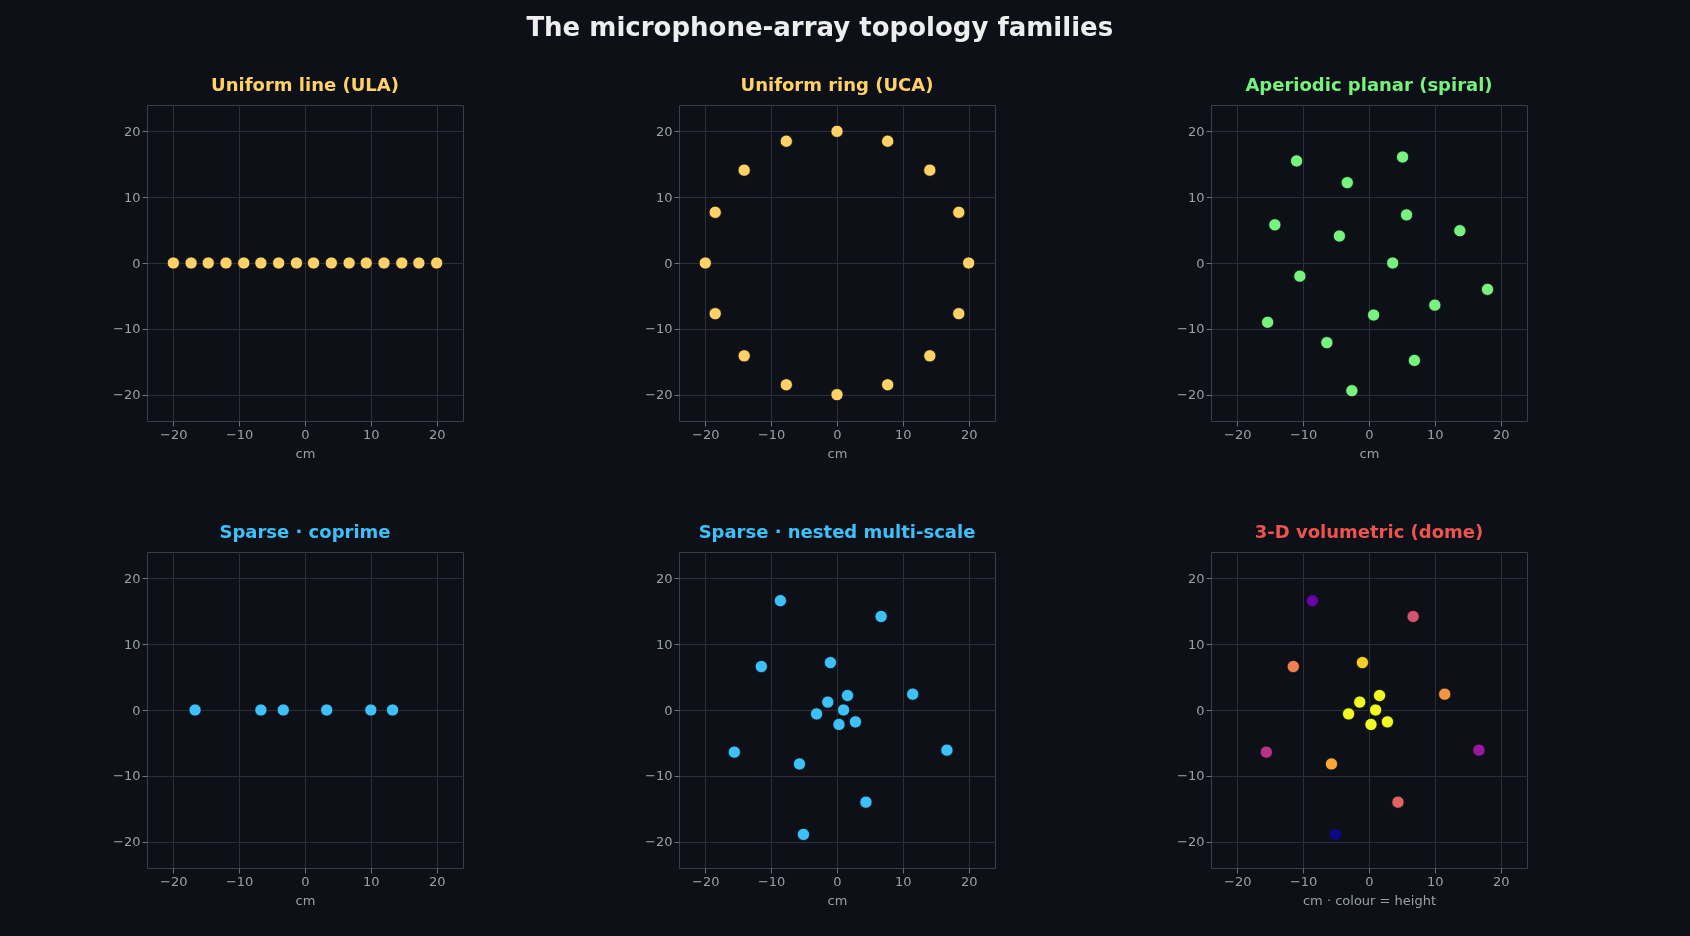 The height and width of the screenshot is (936, 1690). I want to click on chart-title: Sparse · coprime, so click(305, 531).